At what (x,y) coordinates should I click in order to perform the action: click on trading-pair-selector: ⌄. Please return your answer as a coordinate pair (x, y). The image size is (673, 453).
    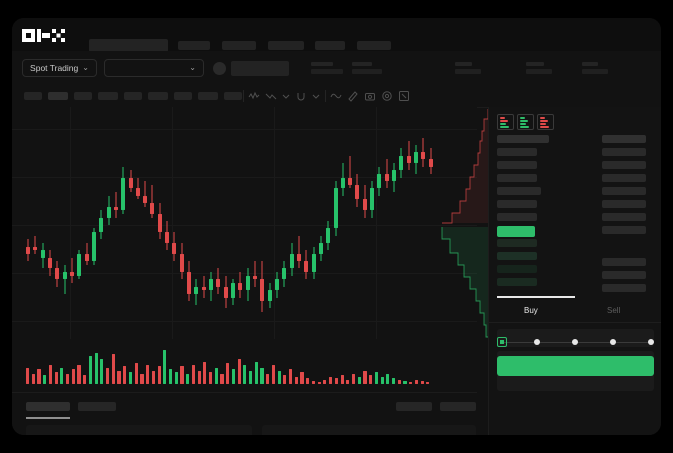
    Looking at the image, I should click on (154, 68).